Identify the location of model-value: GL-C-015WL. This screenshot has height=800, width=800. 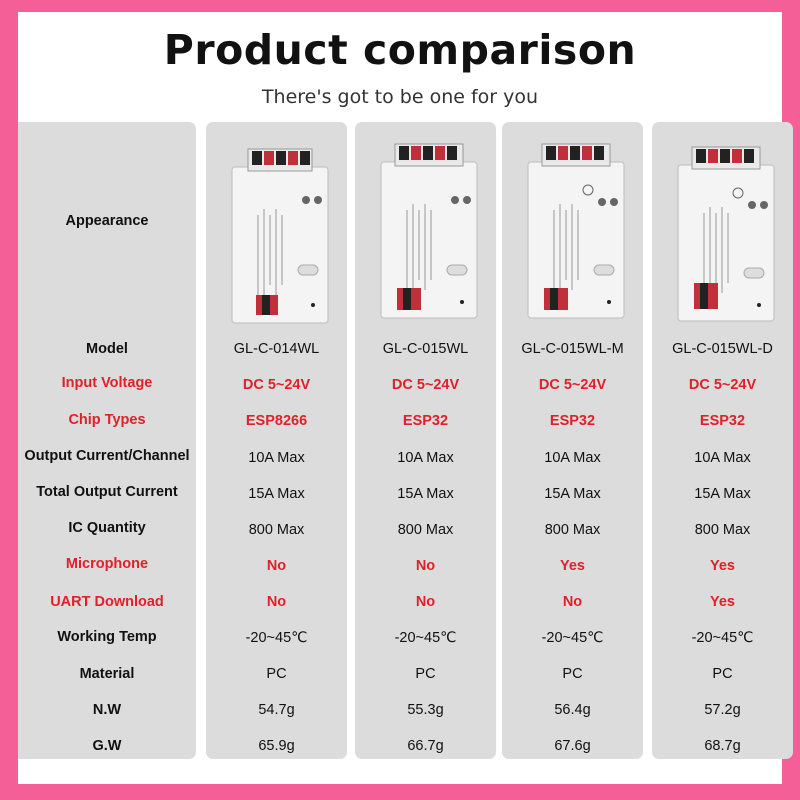
(425, 349).